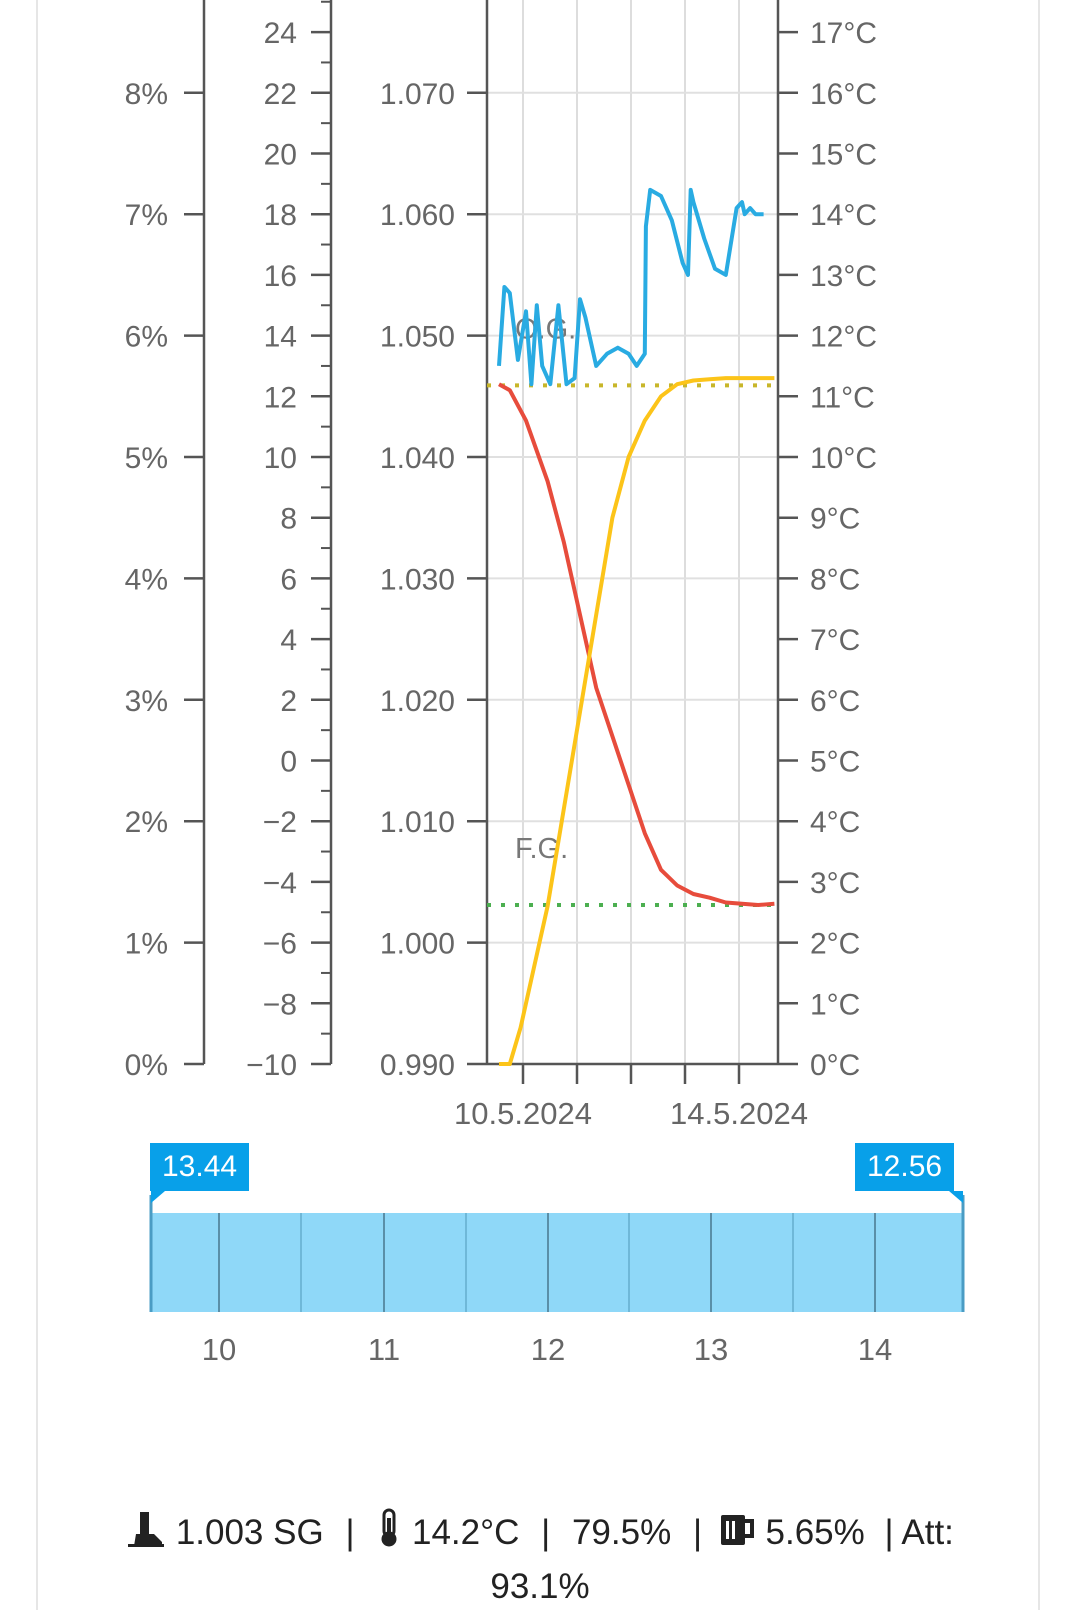 This screenshot has width=1080, height=1612. Describe the element at coordinates (417, 579) in the screenshot. I see `gravity-axis-tick-label: 1.030` at that location.